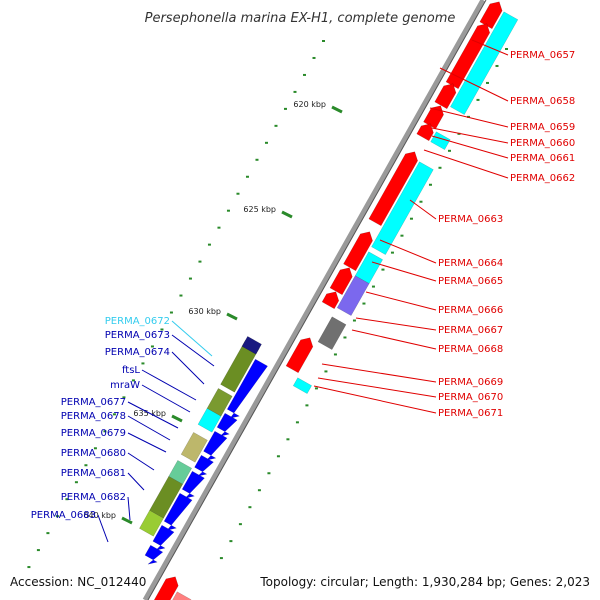 The width and height of the screenshot is (600, 600). Describe the element at coordinates (470, 330) in the screenshot. I see `forward-gene-label: PERMA_0667` at that location.